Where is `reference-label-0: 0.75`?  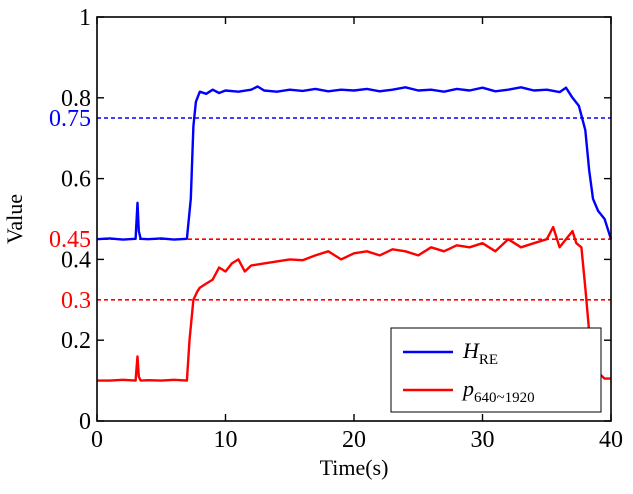
reference-label-0: 0.75 is located at coordinates (70, 119).